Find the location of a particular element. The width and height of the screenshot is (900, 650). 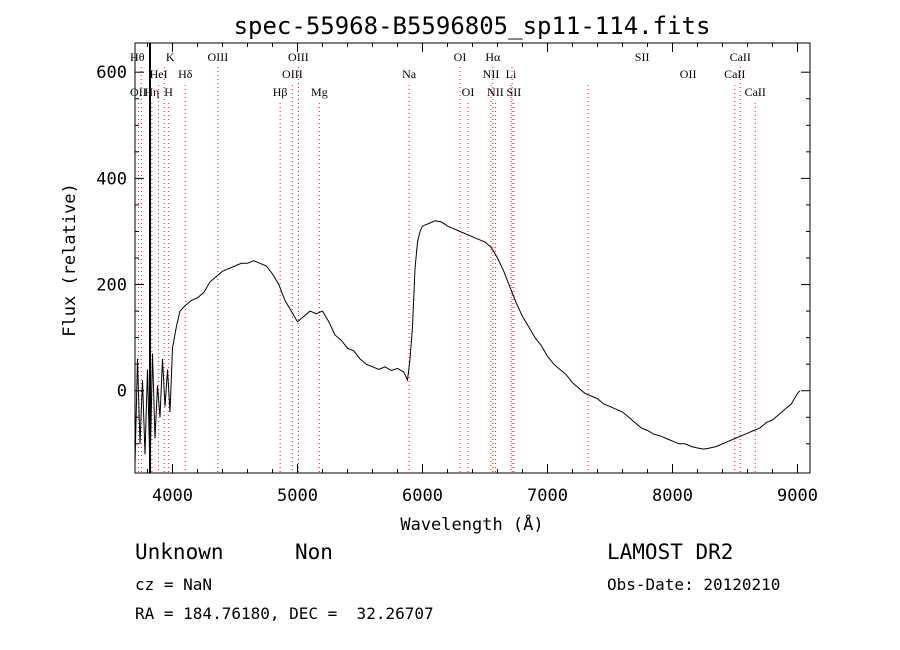

x-tick-label: 7000 is located at coordinates (547, 496).